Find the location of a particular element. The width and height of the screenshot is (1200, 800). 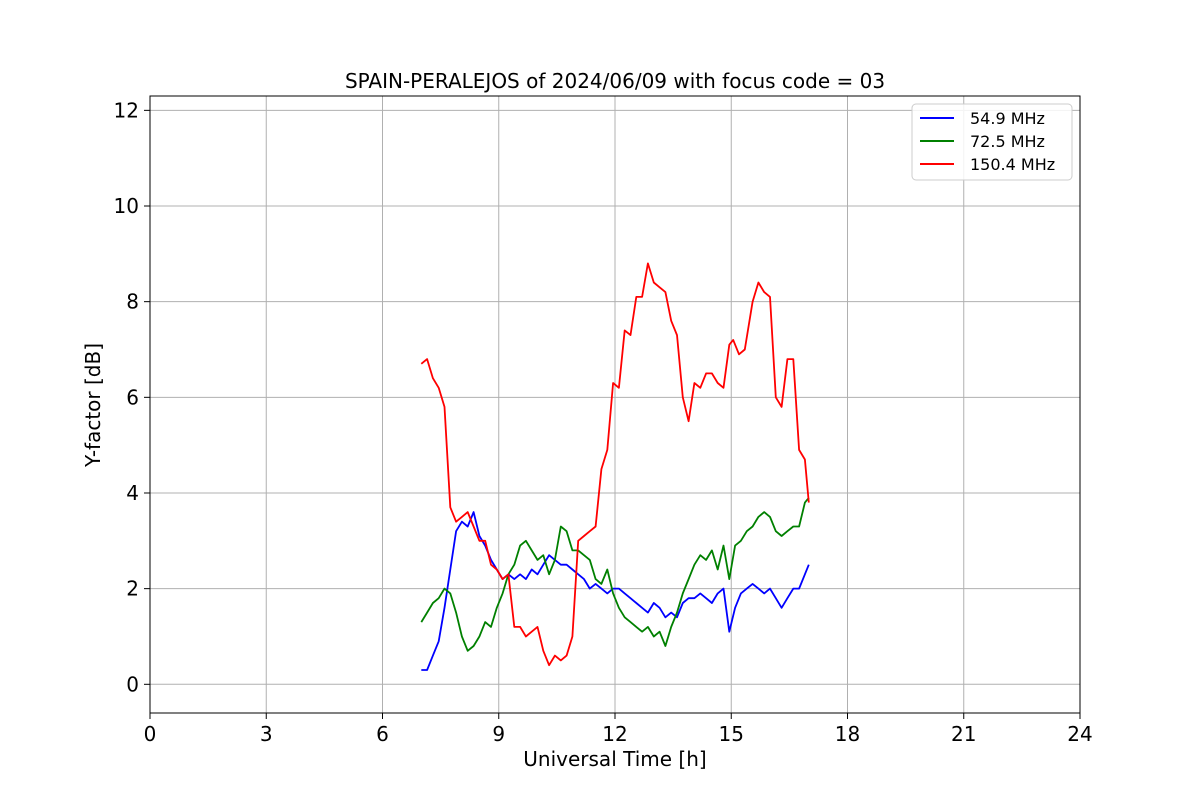

y-tick-label: 6 is located at coordinates (132, 397).